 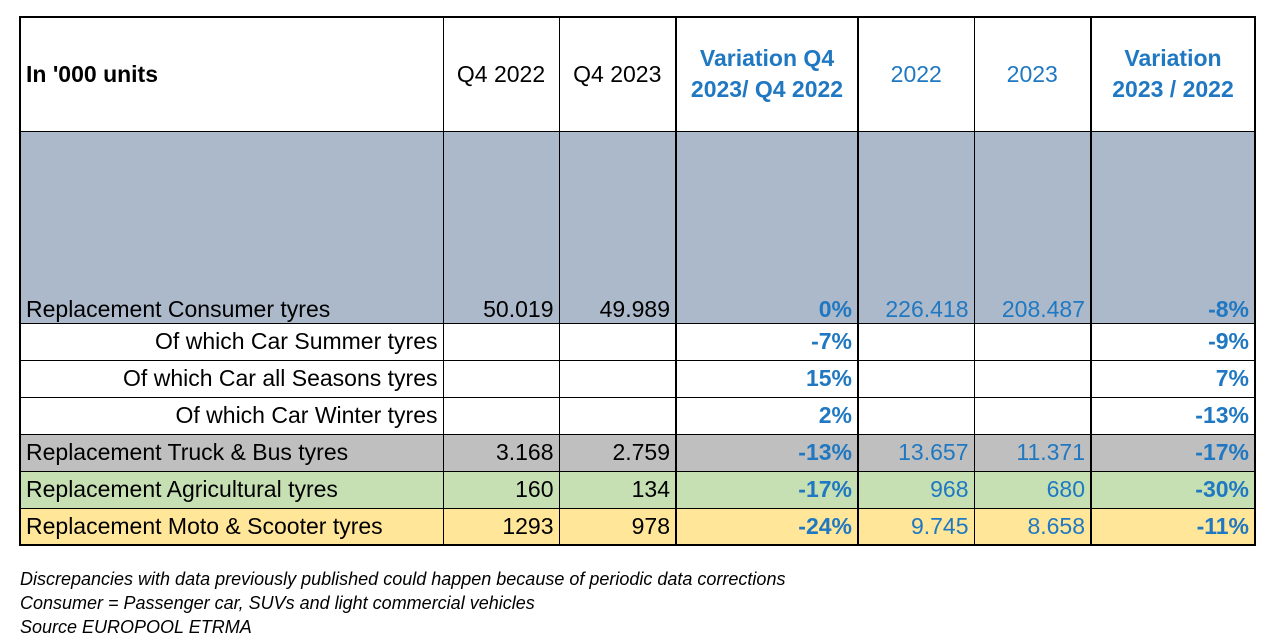 I want to click on cell-variation-q4: 15%, so click(x=767, y=378).